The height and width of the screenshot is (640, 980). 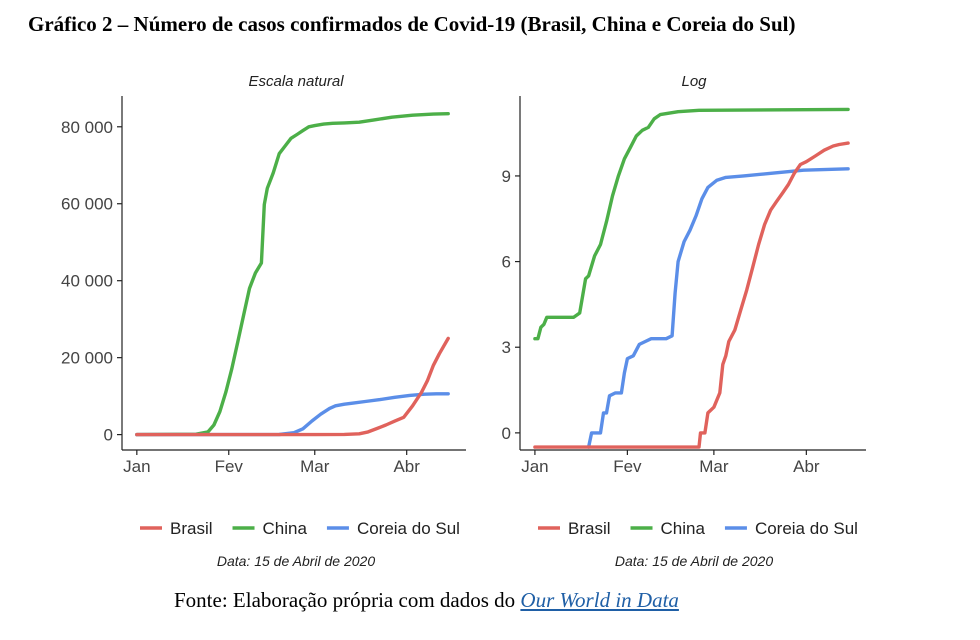 What do you see at coordinates (292, 386) in the screenshot?
I see `series-line-brasil` at bounding box center [292, 386].